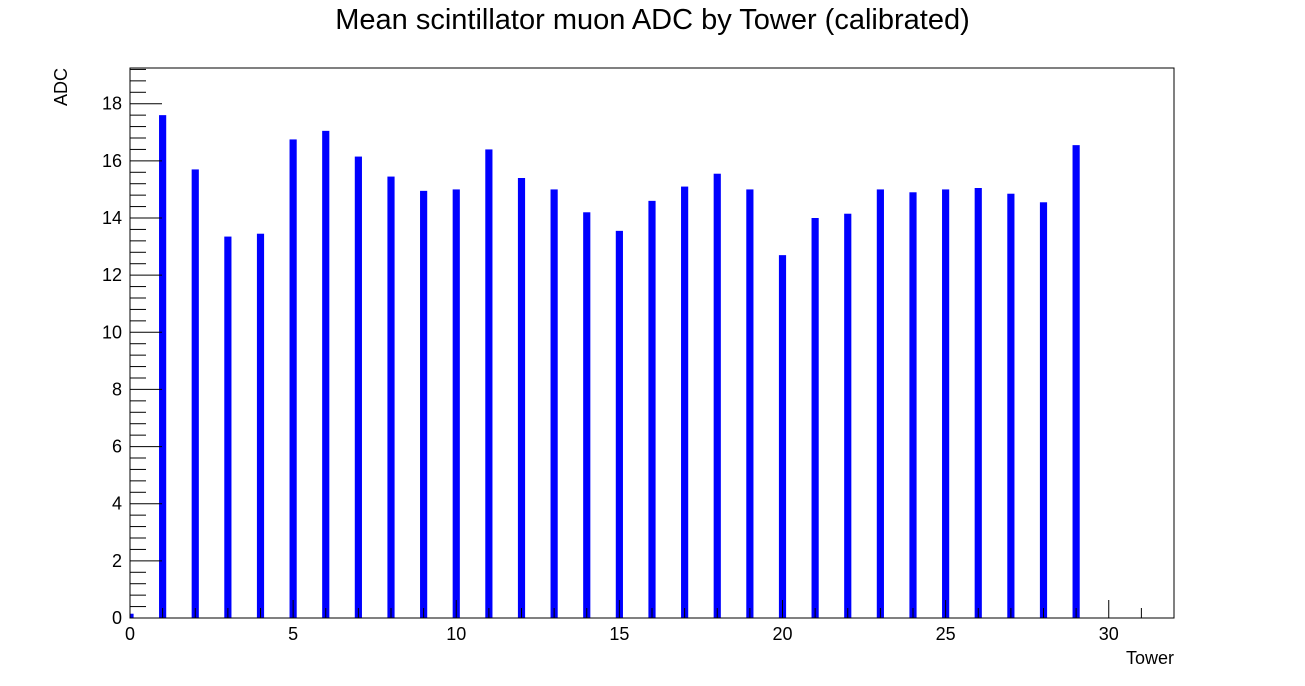 The width and height of the screenshot is (1305, 686). Describe the element at coordinates (117, 618) in the screenshot. I see `y-tick-label: 0` at that location.